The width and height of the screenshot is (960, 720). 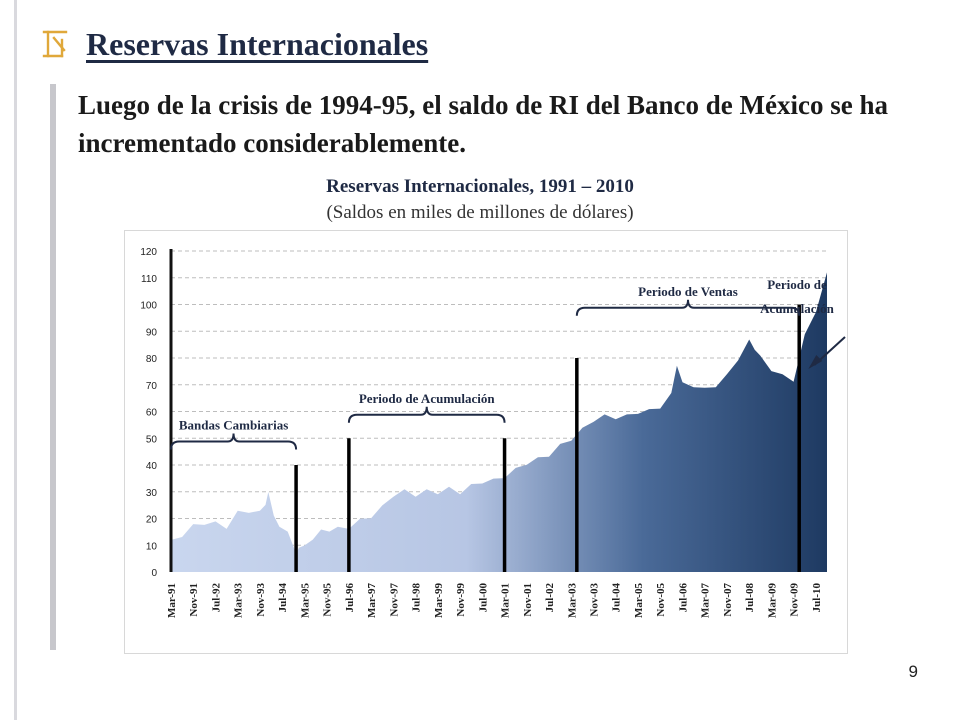 What do you see at coordinates (53, 367) in the screenshot?
I see `content-accent-bar` at bounding box center [53, 367].